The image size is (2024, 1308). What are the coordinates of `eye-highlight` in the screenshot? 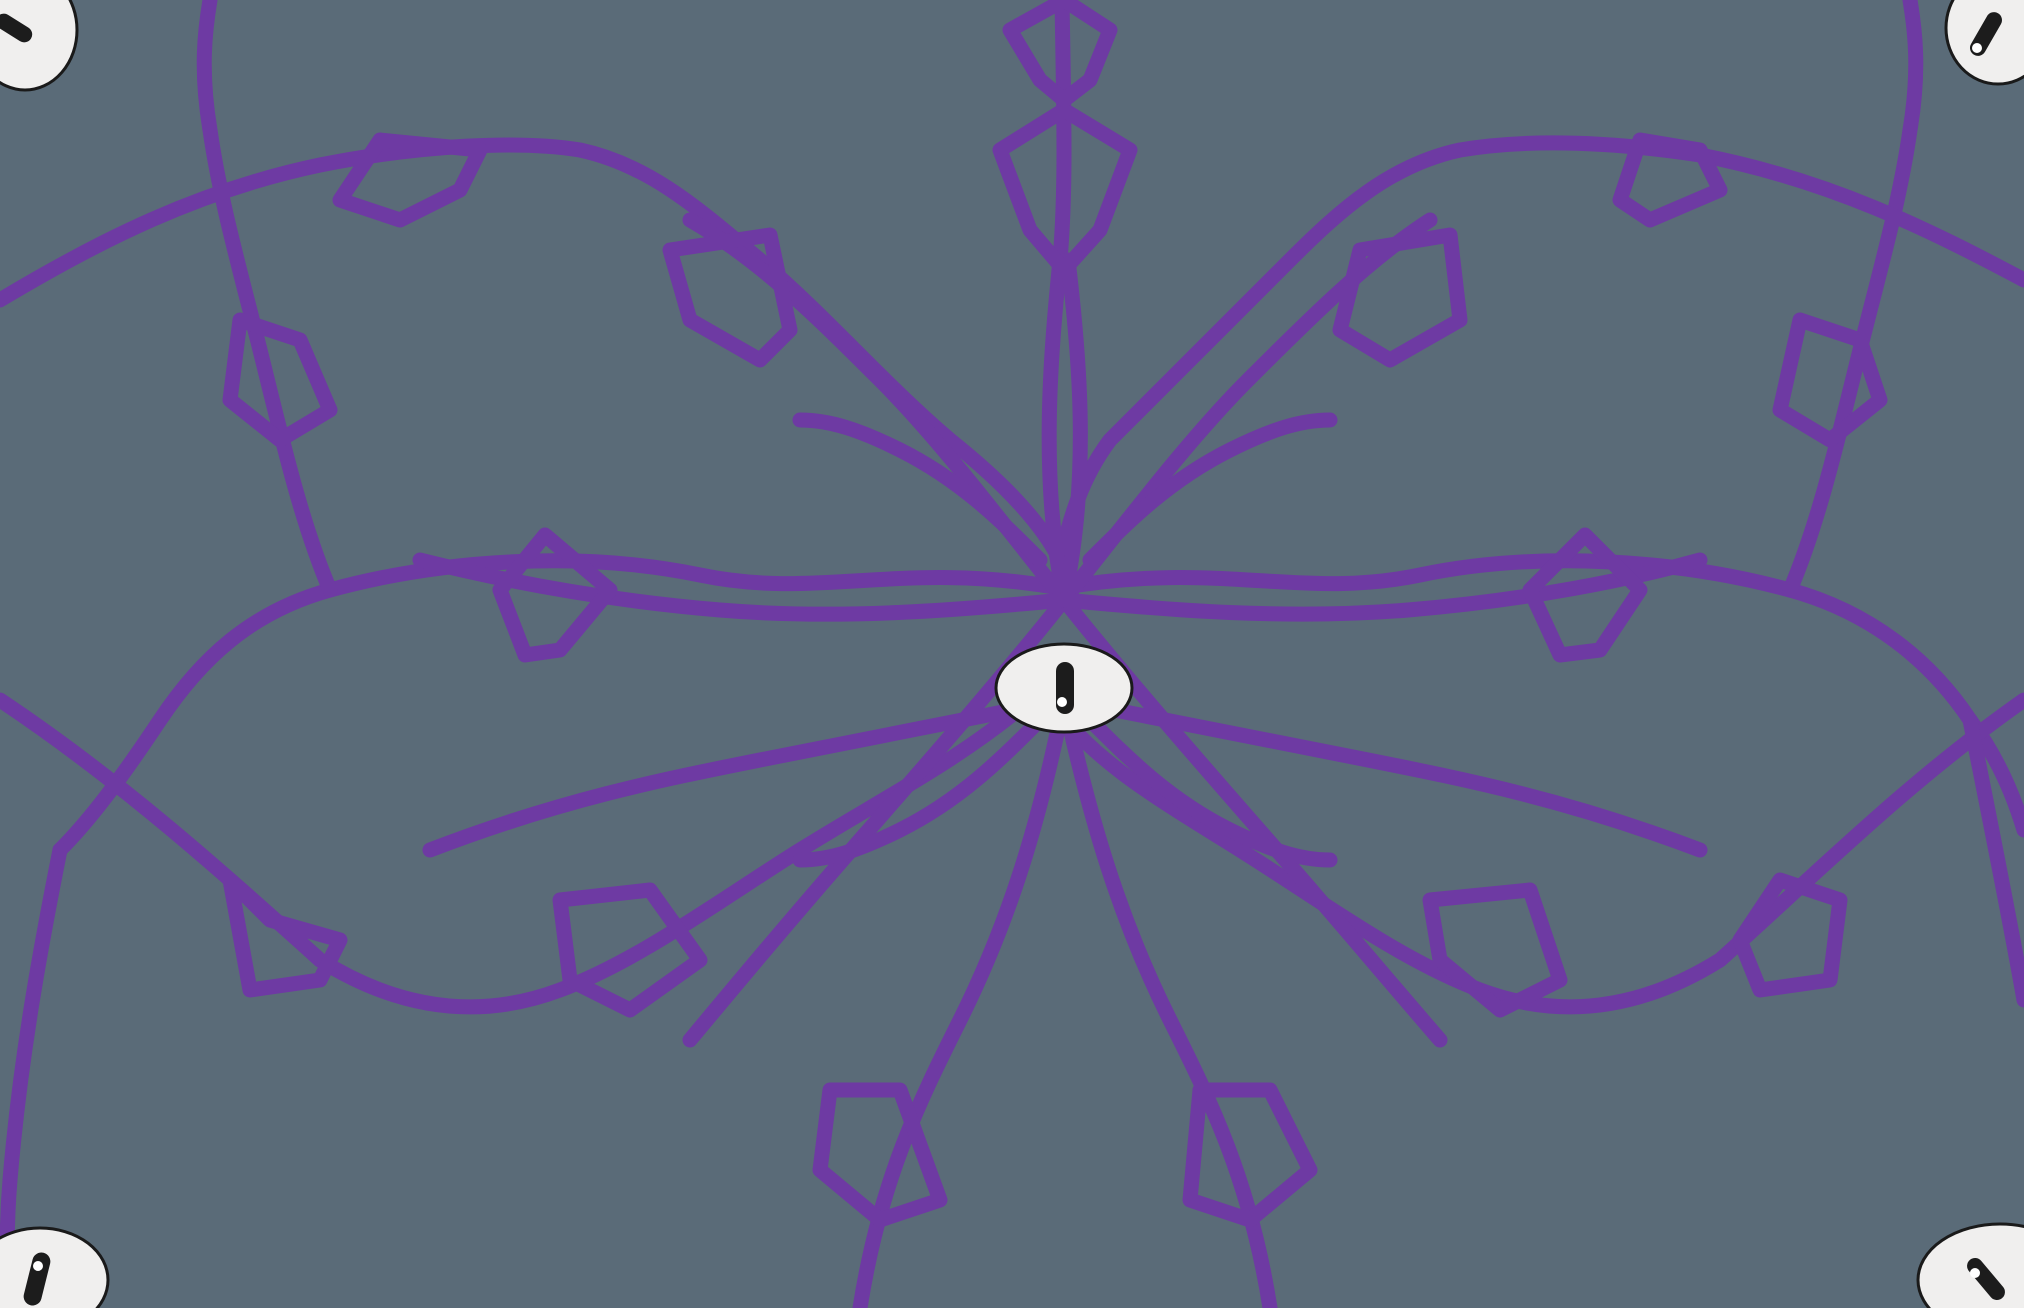 It's located at (1062, 702).